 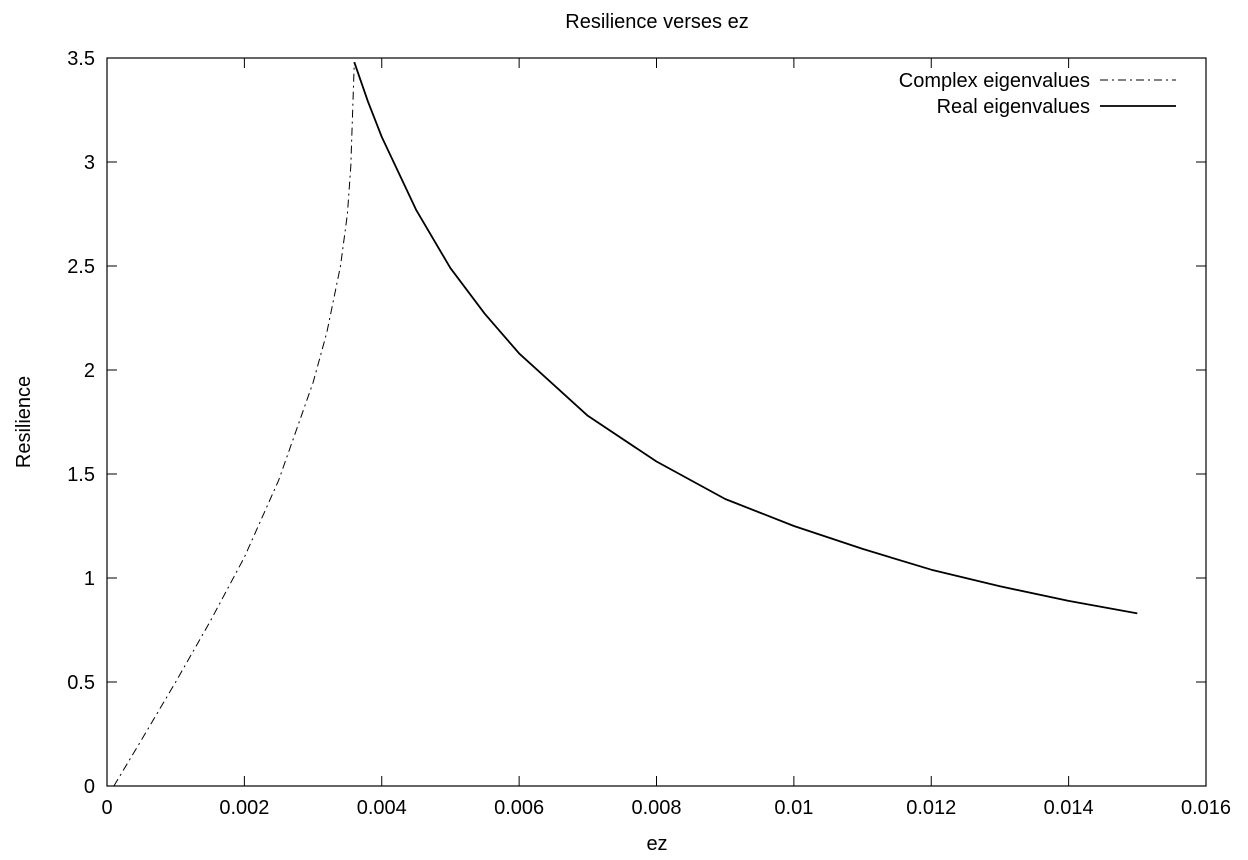 What do you see at coordinates (24, 422) in the screenshot?
I see `y-axis-label: Resilience` at bounding box center [24, 422].